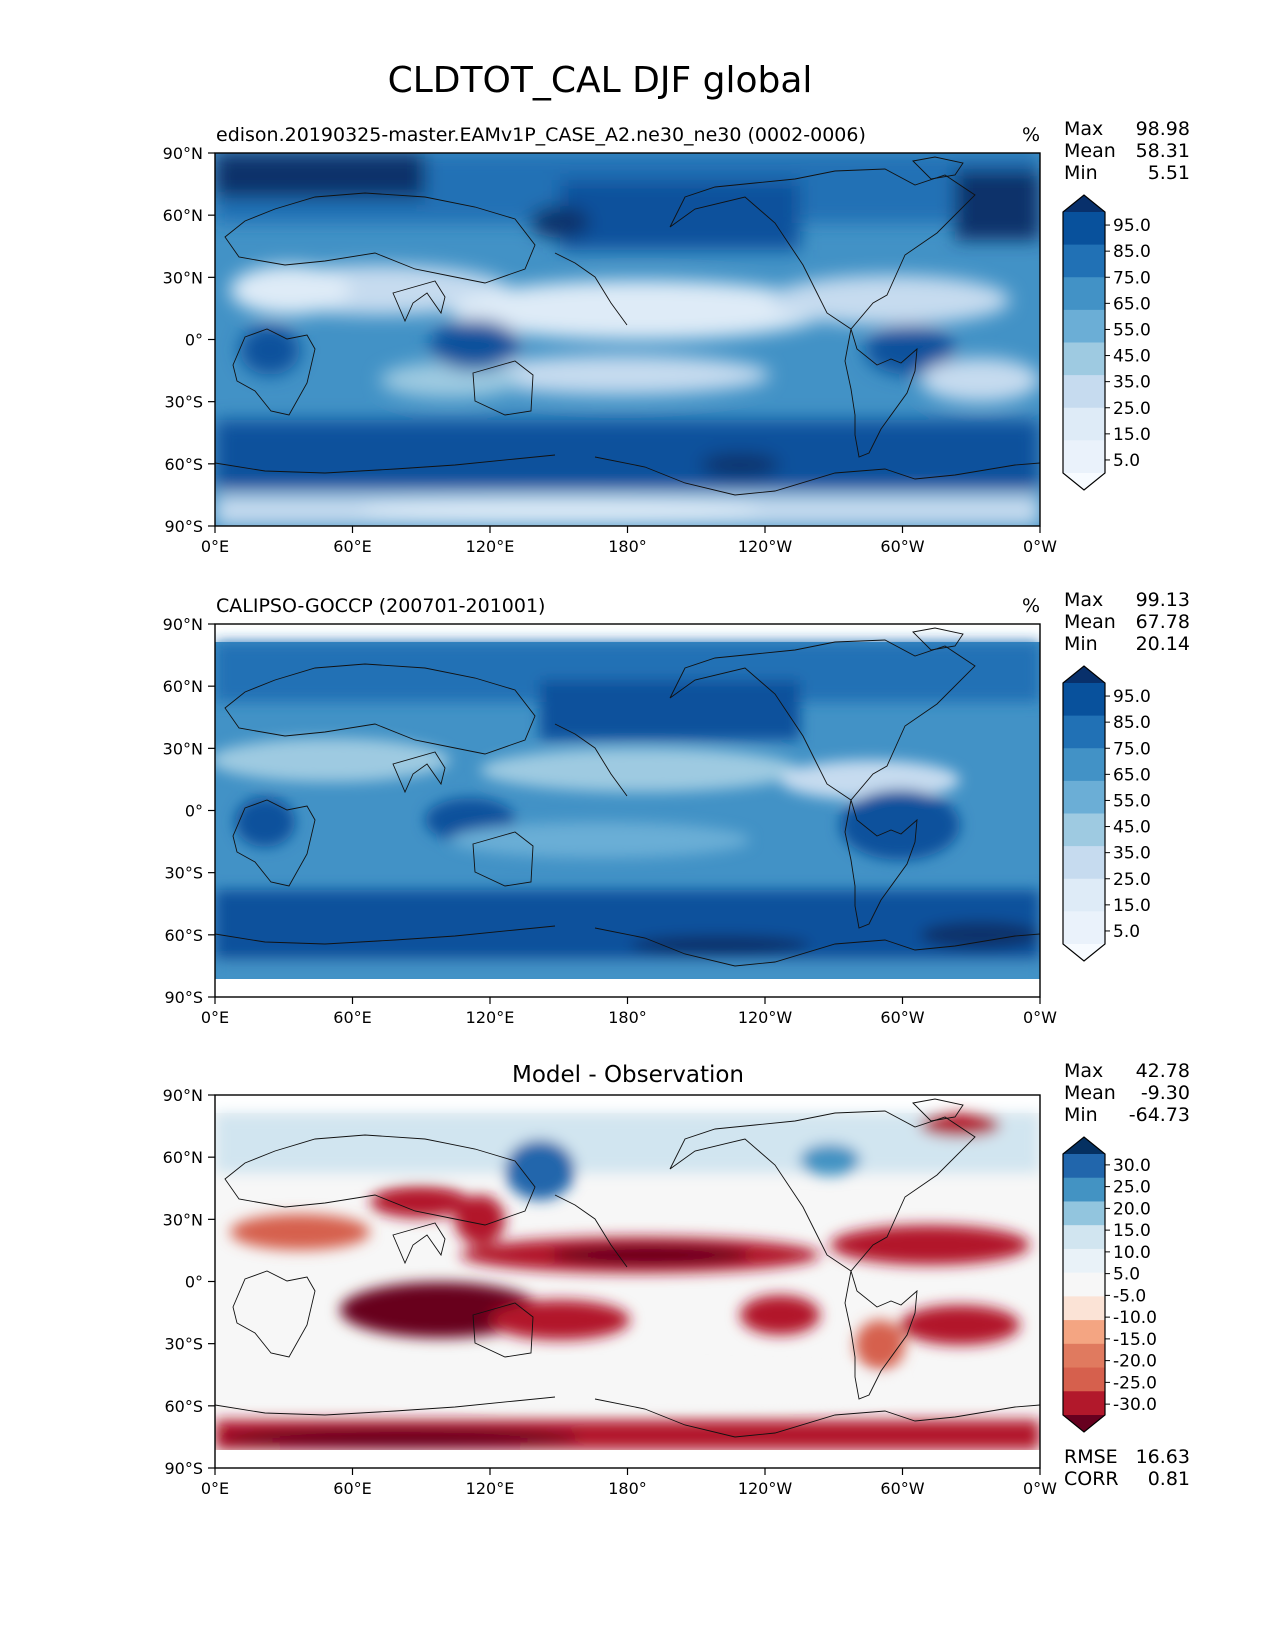 This screenshot has width=1275, height=1650. What do you see at coordinates (627, 339) in the screenshot?
I see `map-model` at bounding box center [627, 339].